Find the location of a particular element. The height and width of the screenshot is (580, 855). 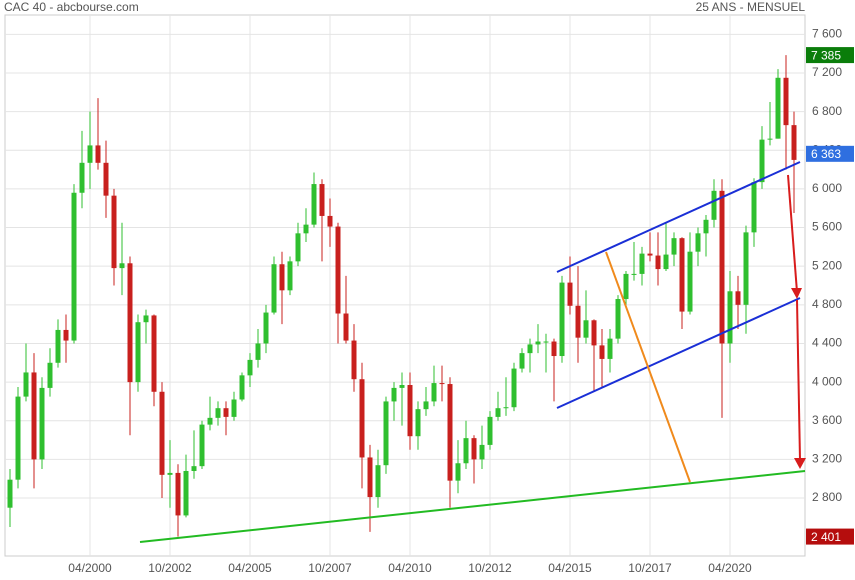

channel-bottom is located at coordinates (678, 353).